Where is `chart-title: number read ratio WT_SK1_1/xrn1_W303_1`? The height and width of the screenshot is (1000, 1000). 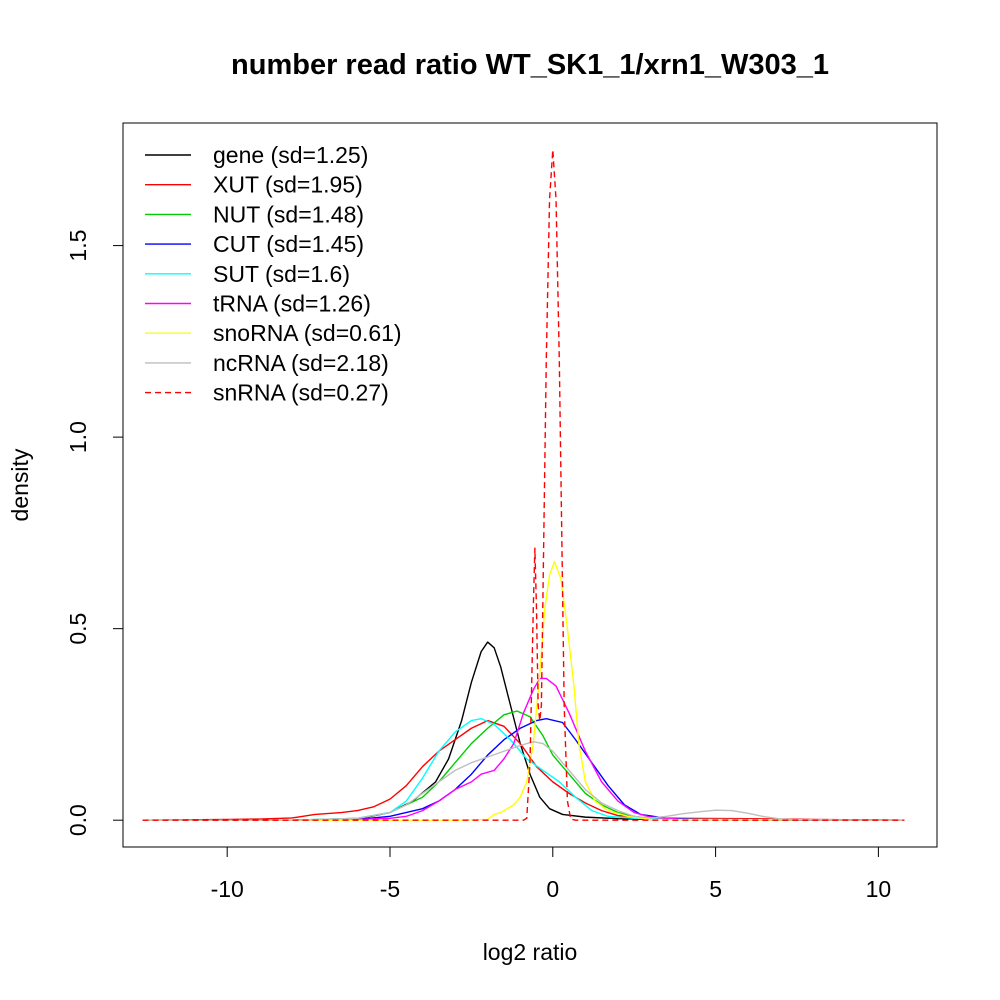 chart-title: number read ratio WT_SK1_1/xrn1_W303_1 is located at coordinates (530, 65).